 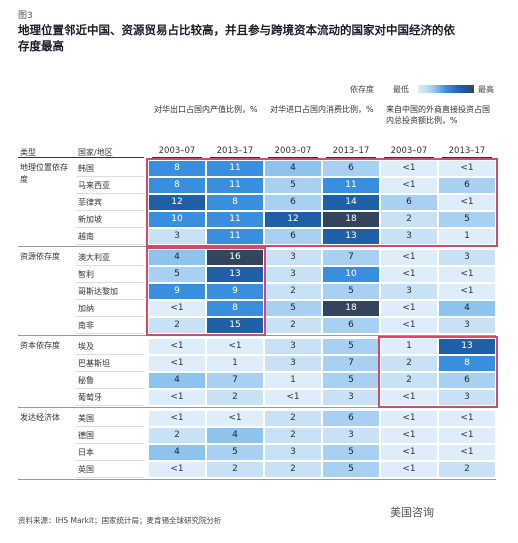 What do you see at coordinates (86, 274) in the screenshot?
I see `country: 智利` at bounding box center [86, 274].